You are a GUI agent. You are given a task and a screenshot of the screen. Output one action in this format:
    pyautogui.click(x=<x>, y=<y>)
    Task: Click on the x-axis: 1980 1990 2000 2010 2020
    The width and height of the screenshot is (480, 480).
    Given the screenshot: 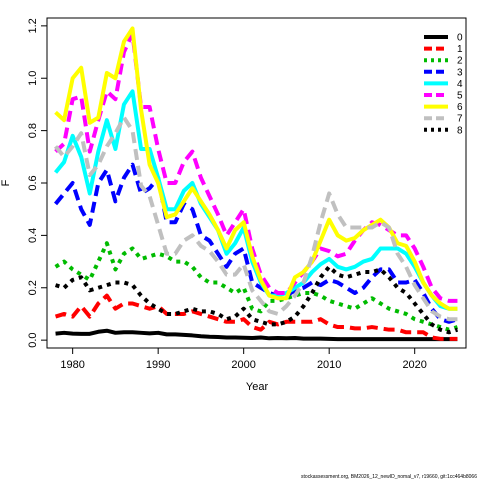 What is the action you would take?
    pyautogui.click(x=243, y=359)
    